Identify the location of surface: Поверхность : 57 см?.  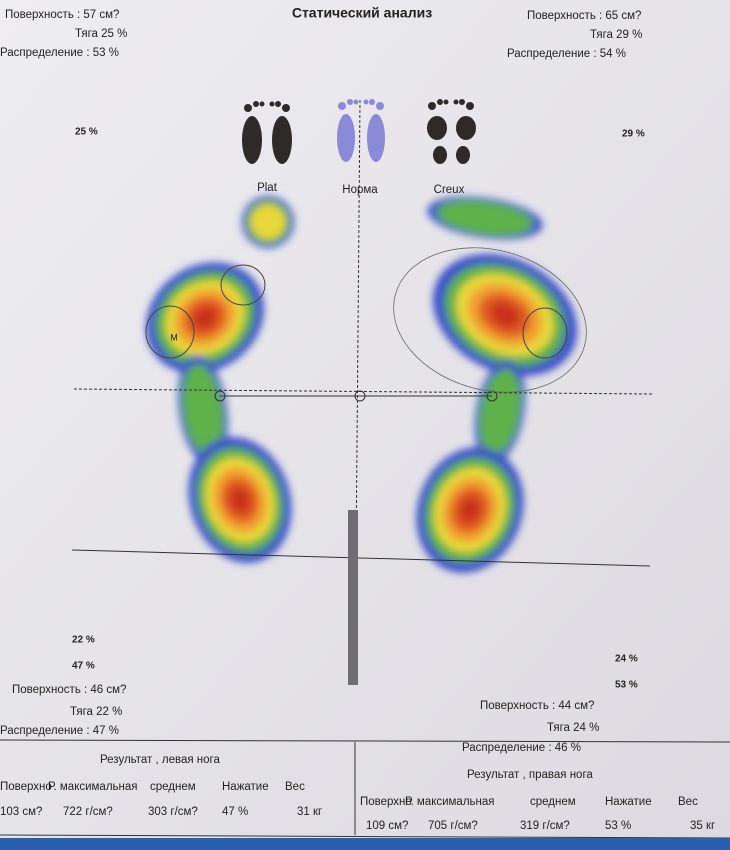
(62, 15).